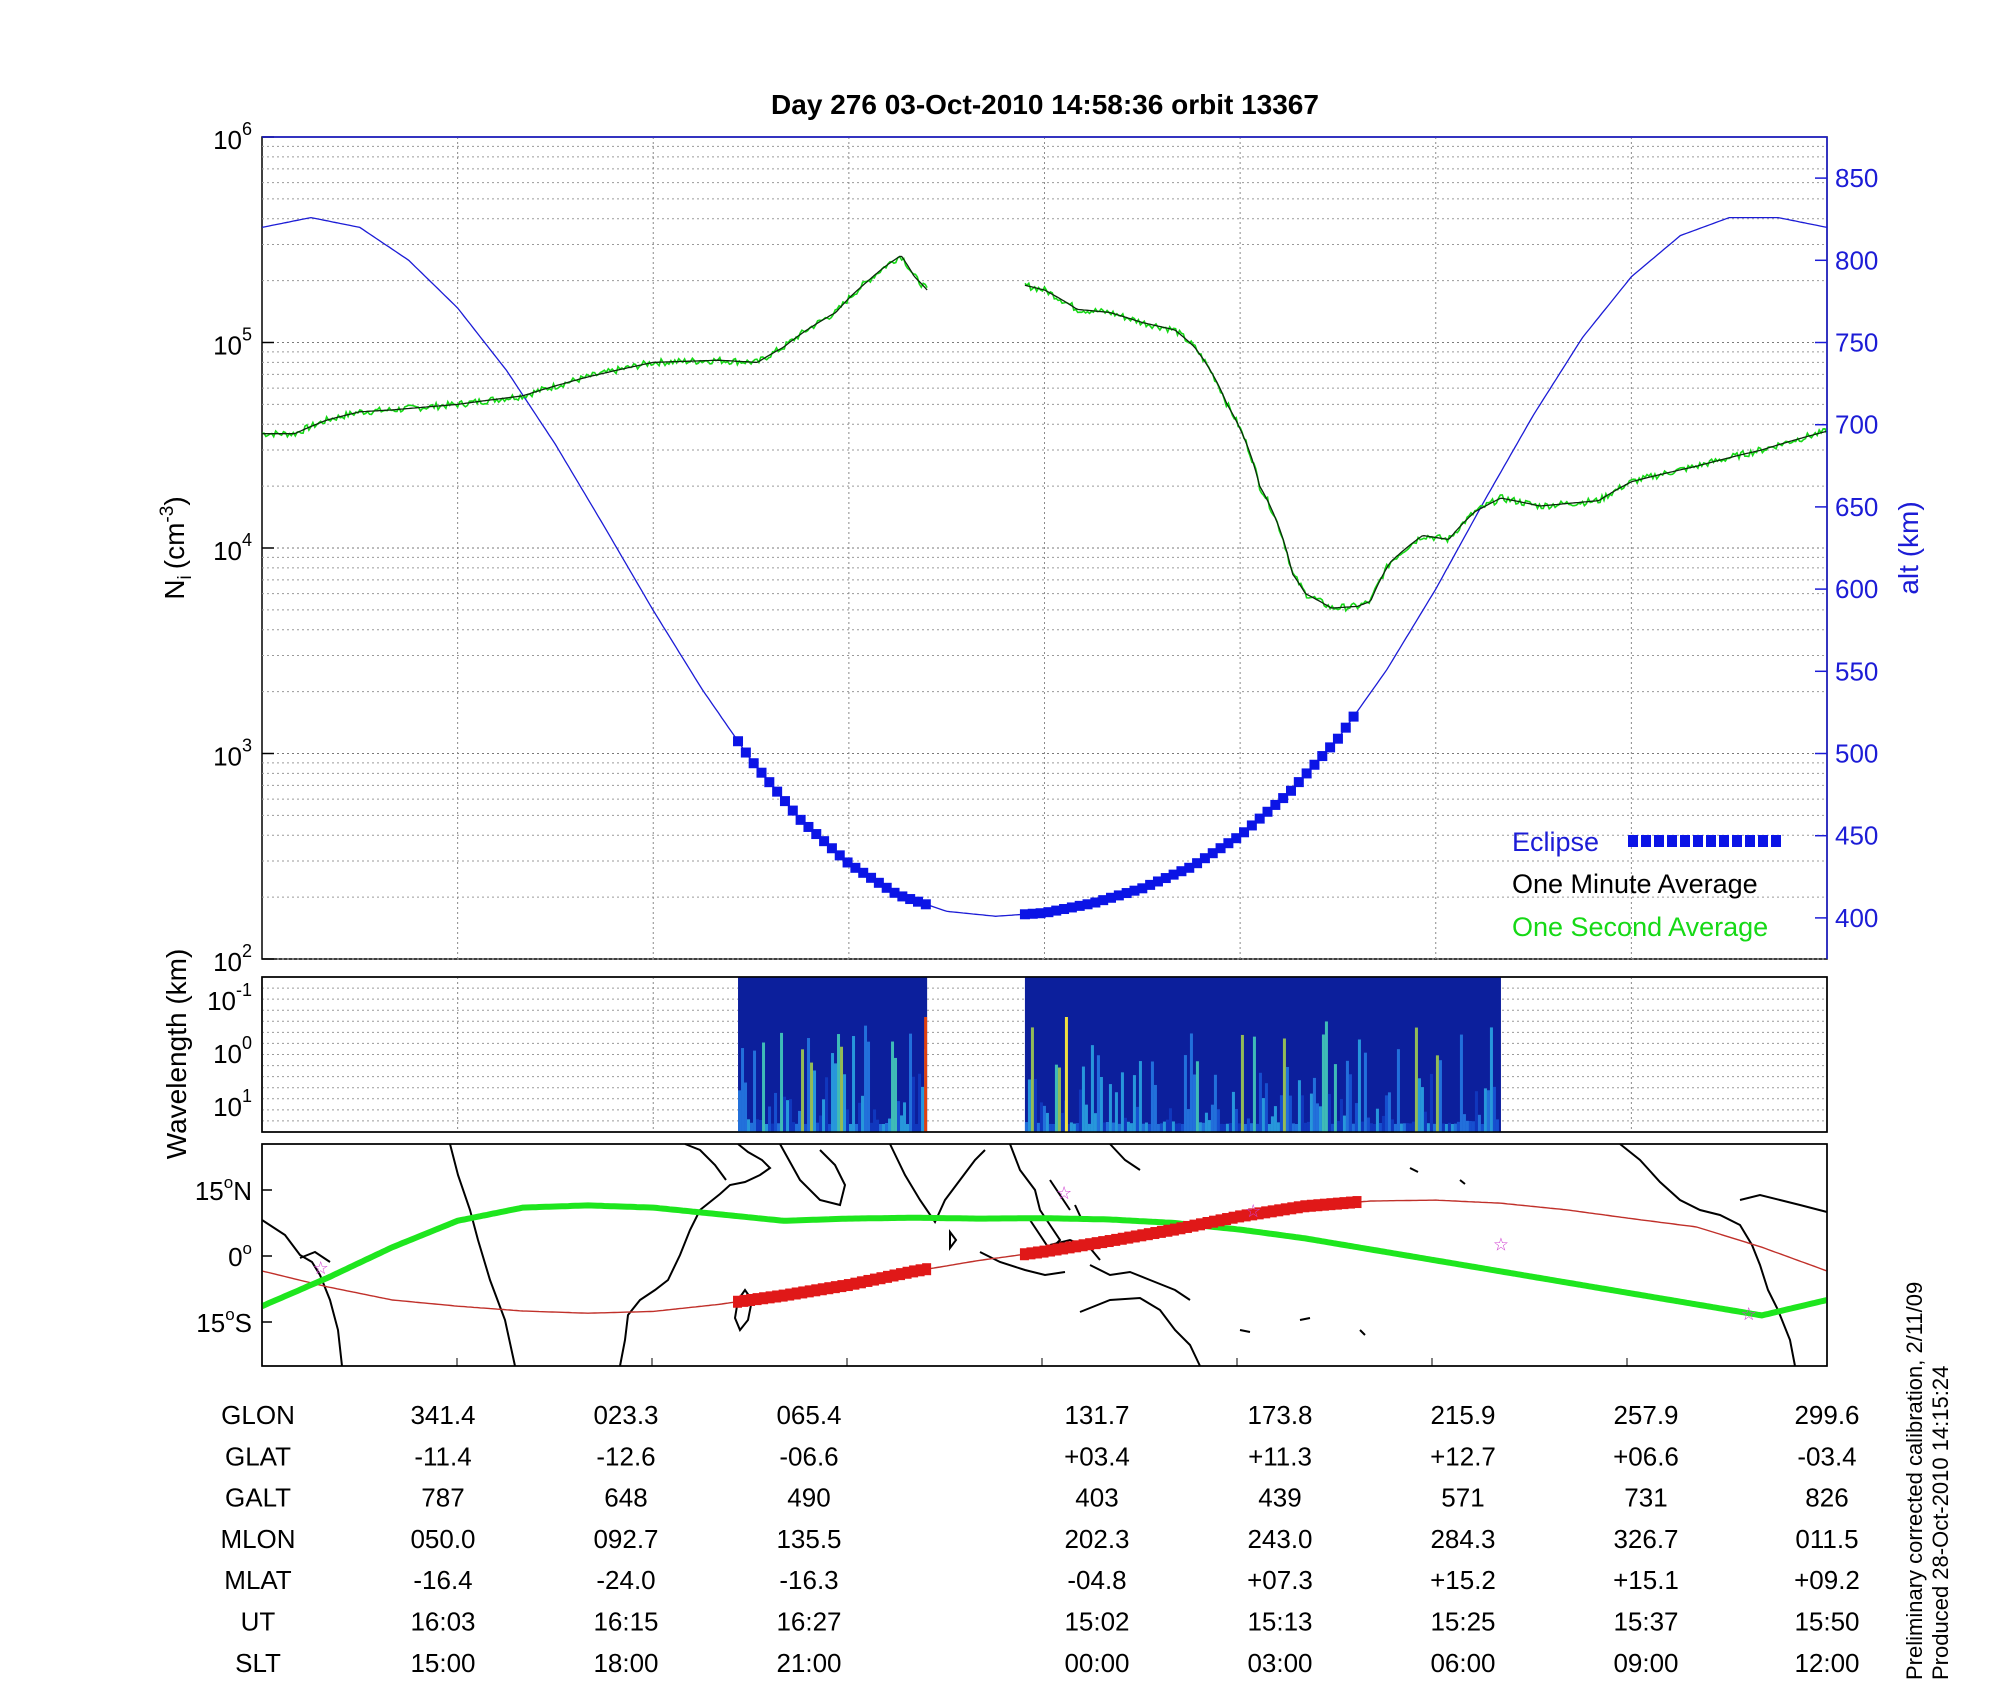 The width and height of the screenshot is (2000, 1700). I want to click on table-cell: 15:25, so click(1462, 1622).